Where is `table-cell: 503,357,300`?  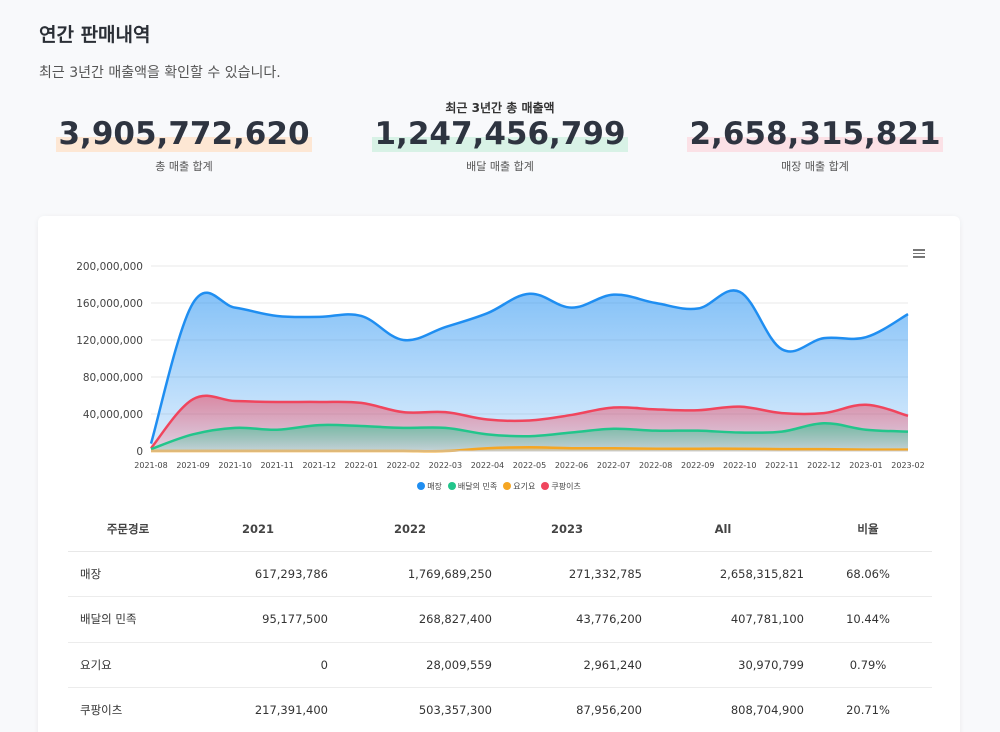 table-cell: 503,357,300 is located at coordinates (410, 709).